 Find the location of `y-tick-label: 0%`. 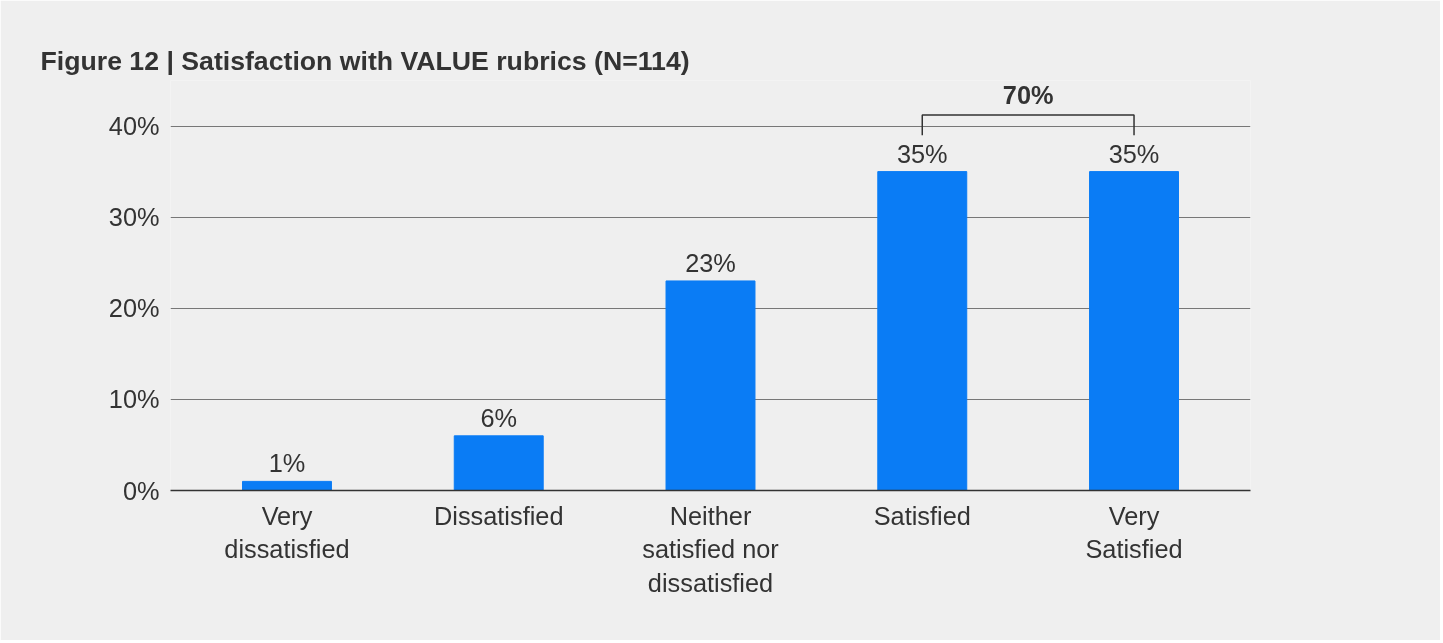

y-tick-label: 0% is located at coordinates (141, 490).